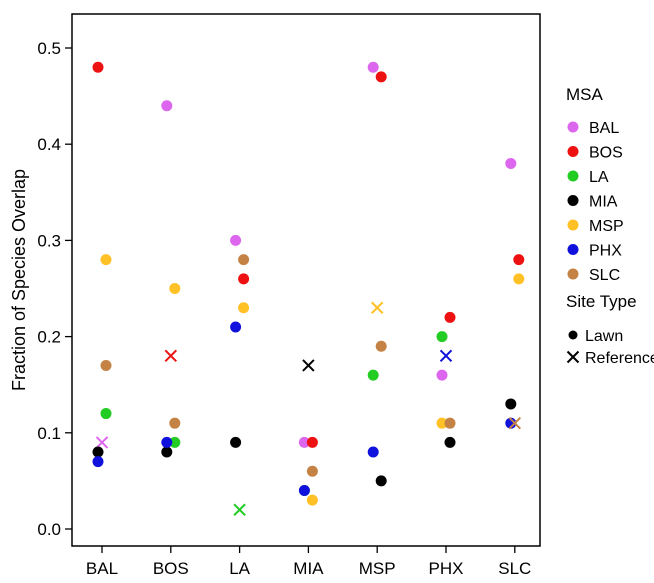 This screenshot has width=654, height=583. What do you see at coordinates (304, 491) in the screenshot?
I see `point-lawn-phx-at-mia` at bounding box center [304, 491].